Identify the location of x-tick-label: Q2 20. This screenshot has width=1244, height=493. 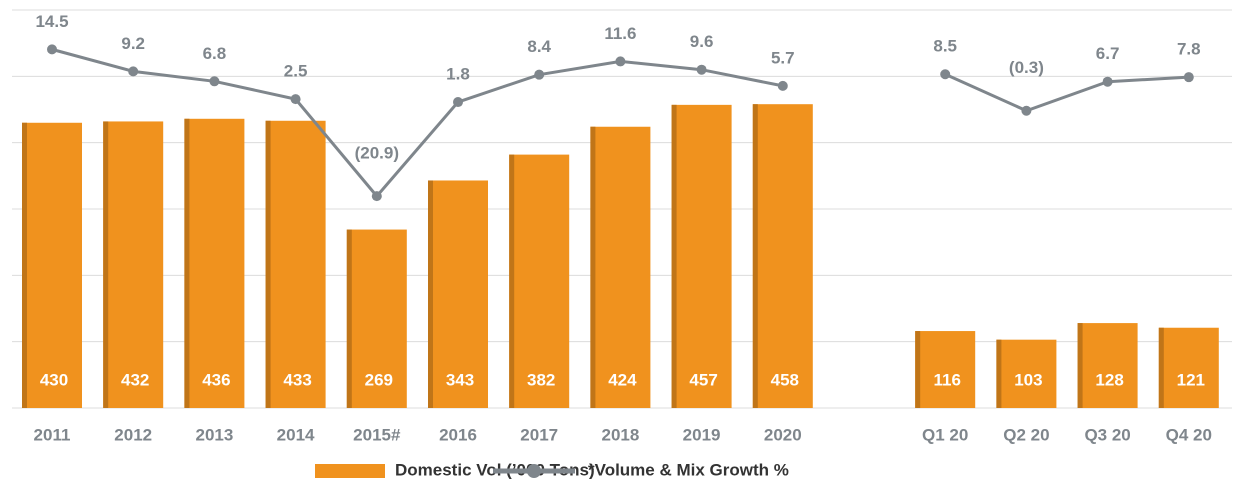
(1026, 434).